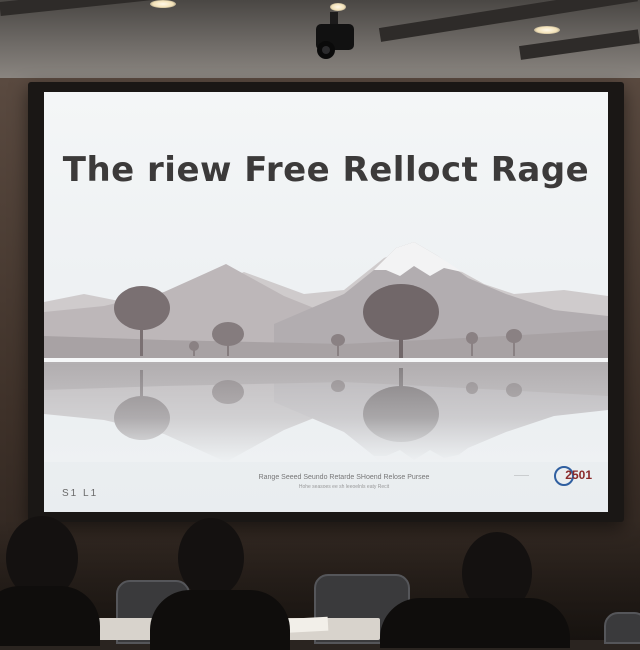  Describe the element at coordinates (344, 487) in the screenshot. I see `footer-line-2: Hohe seasoes ee sh leeoelnls eaty Recit` at that location.